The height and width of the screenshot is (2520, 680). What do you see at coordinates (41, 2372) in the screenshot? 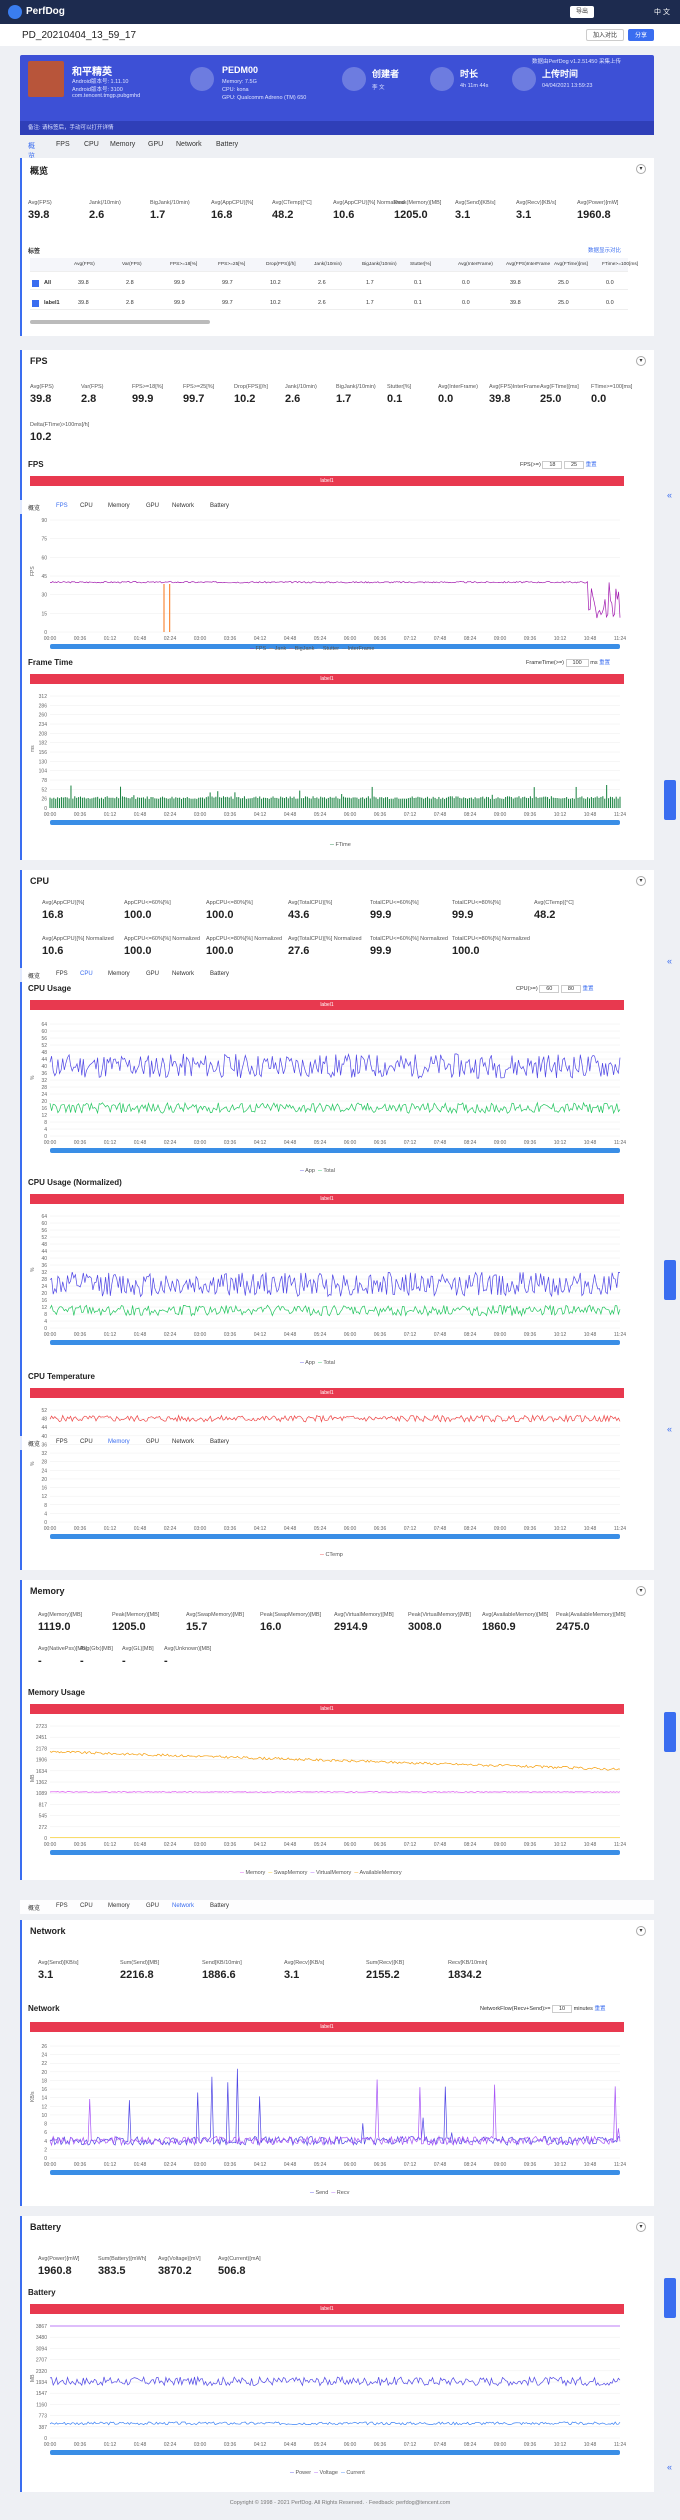
I see `y-tick-label: 2320` at bounding box center [41, 2372].